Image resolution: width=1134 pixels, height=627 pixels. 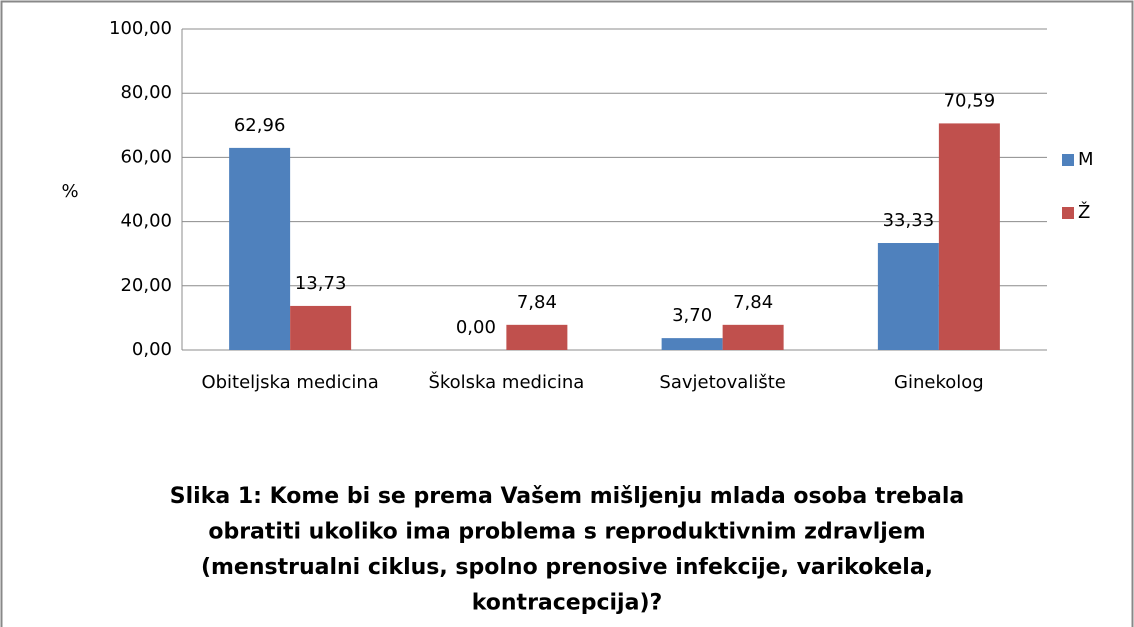 What do you see at coordinates (1086, 159) in the screenshot?
I see `legend-label: M` at bounding box center [1086, 159].